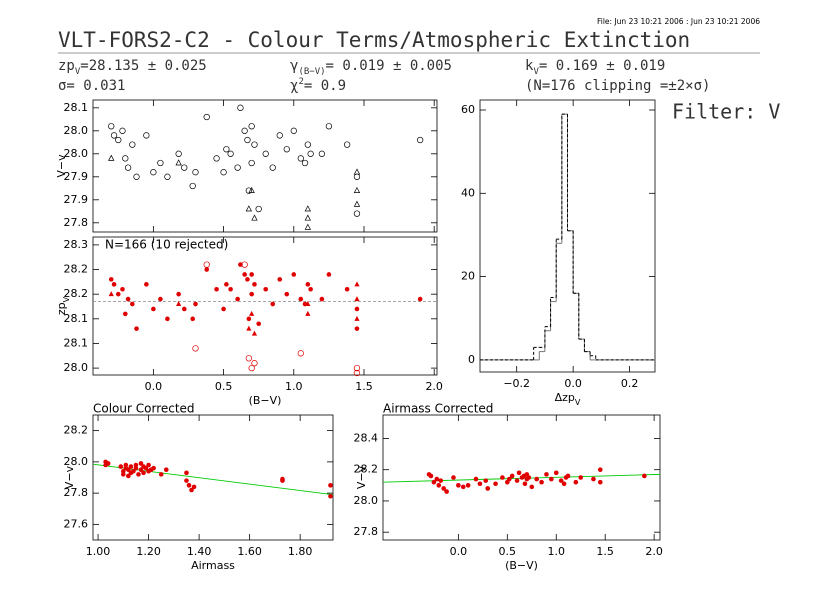  What do you see at coordinates (468, 276) in the screenshot?
I see `y-tick-label: 20` at bounding box center [468, 276].